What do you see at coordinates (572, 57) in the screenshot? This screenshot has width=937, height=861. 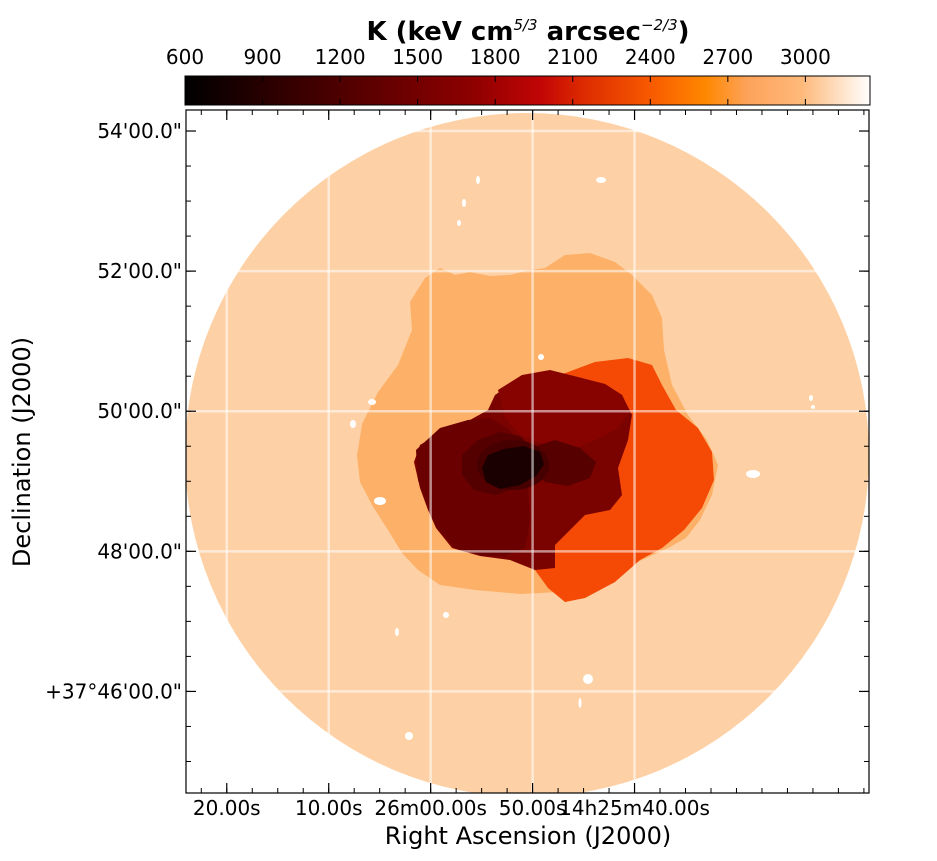 I see `colorbar-tick-label: 2100` at bounding box center [572, 57].